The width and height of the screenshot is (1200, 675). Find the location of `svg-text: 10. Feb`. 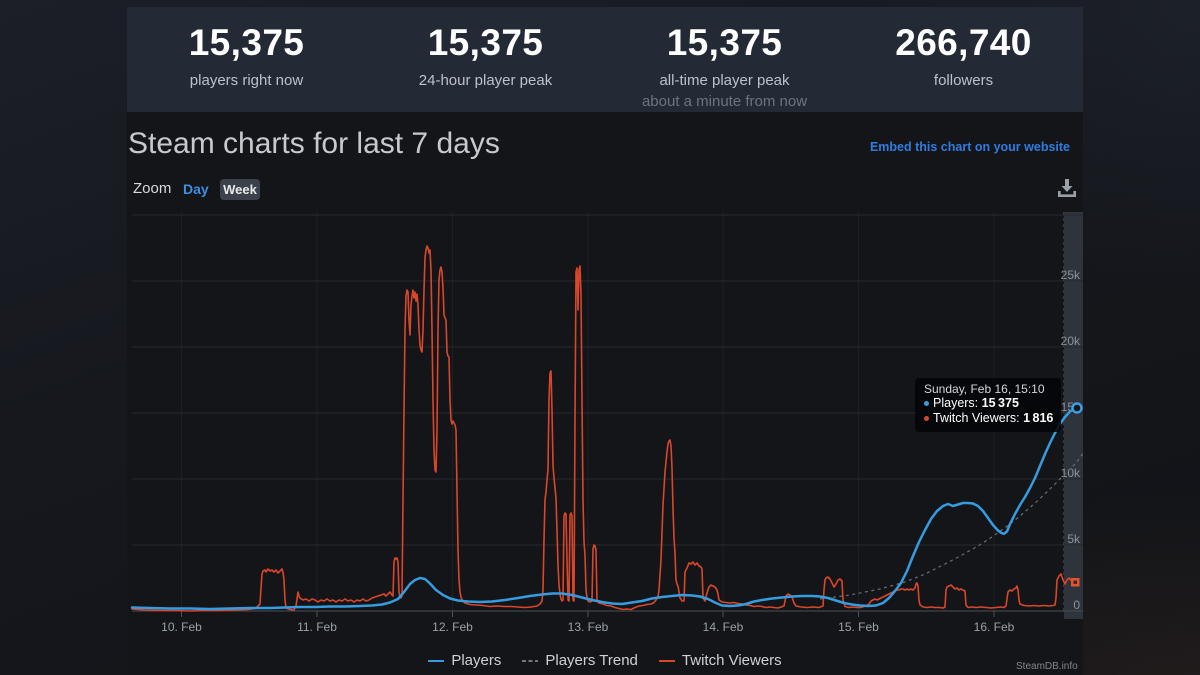

svg-text: 10. Feb is located at coordinates (181, 627).